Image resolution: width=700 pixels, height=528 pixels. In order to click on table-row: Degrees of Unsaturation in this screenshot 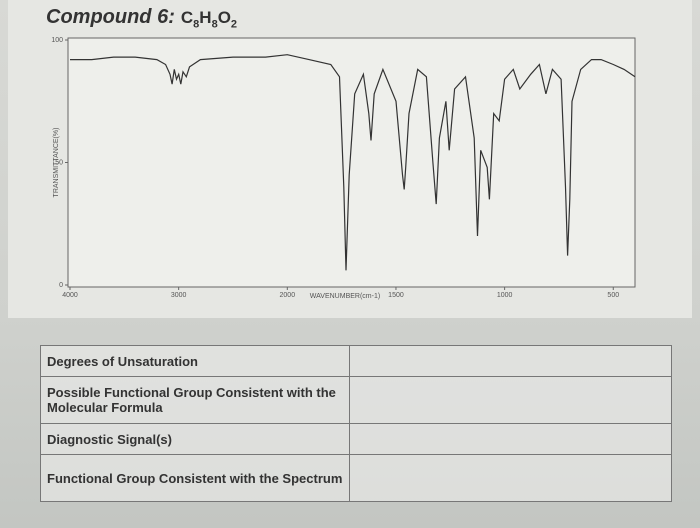, I will do `click(356, 361)`.